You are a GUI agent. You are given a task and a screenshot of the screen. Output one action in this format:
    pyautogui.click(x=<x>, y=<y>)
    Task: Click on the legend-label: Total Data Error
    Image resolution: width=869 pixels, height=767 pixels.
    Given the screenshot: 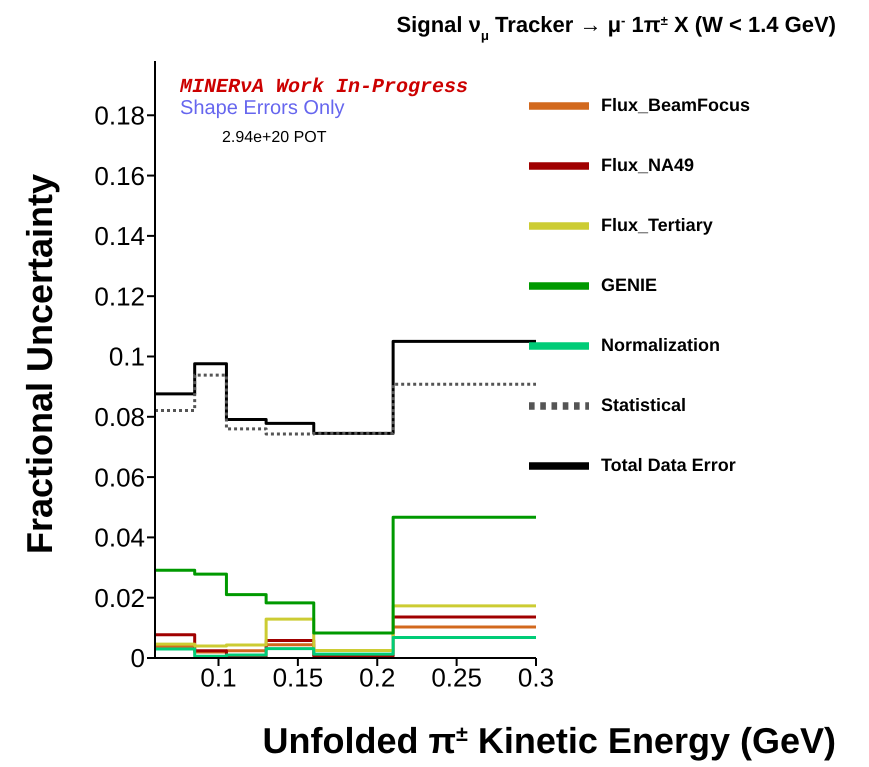 What is the action you would take?
    pyautogui.click(x=668, y=464)
    